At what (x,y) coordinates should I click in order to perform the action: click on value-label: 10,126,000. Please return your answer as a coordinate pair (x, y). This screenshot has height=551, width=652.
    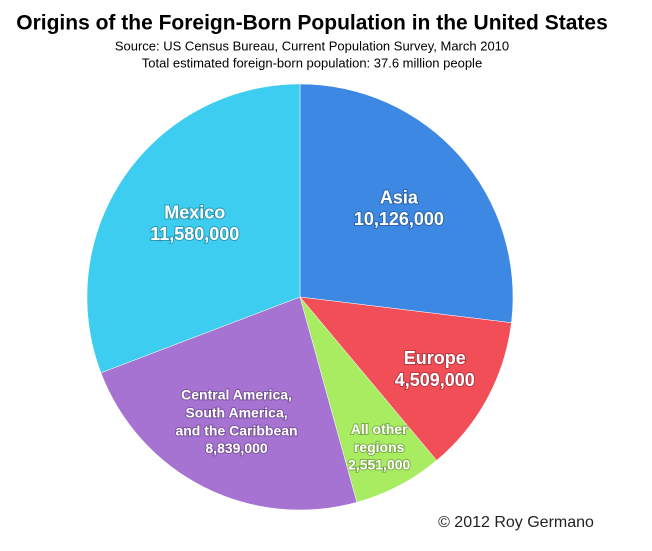
    Looking at the image, I should click on (399, 219).